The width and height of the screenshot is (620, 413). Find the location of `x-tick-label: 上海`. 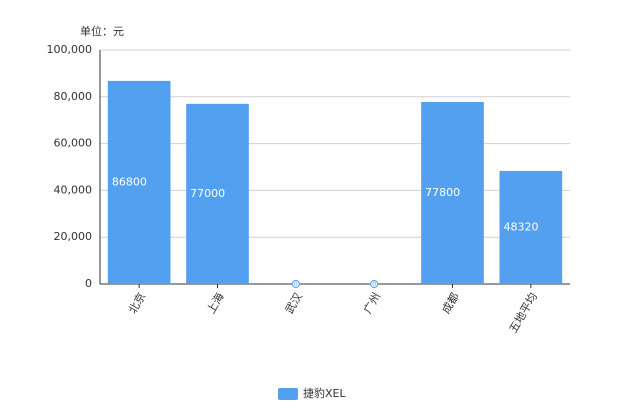

x-tick-label: 上海 is located at coordinates (215, 303).